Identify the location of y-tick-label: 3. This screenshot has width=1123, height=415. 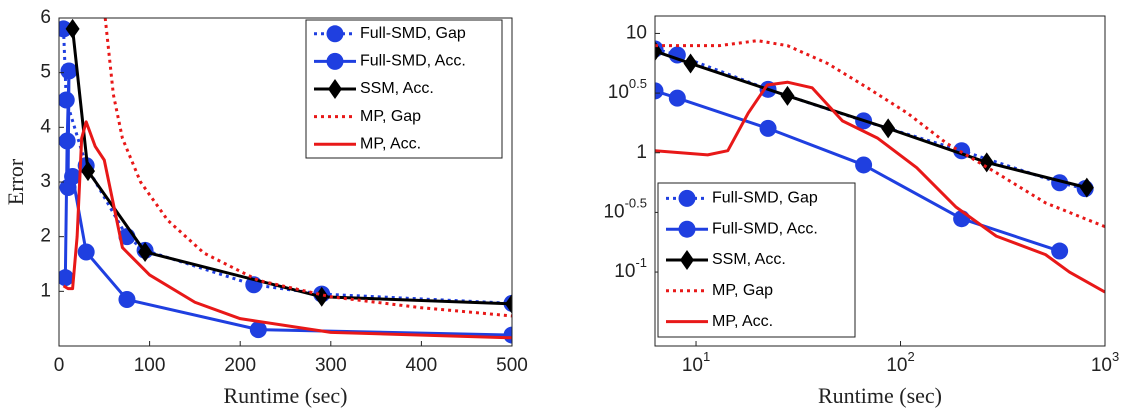
(45, 181).